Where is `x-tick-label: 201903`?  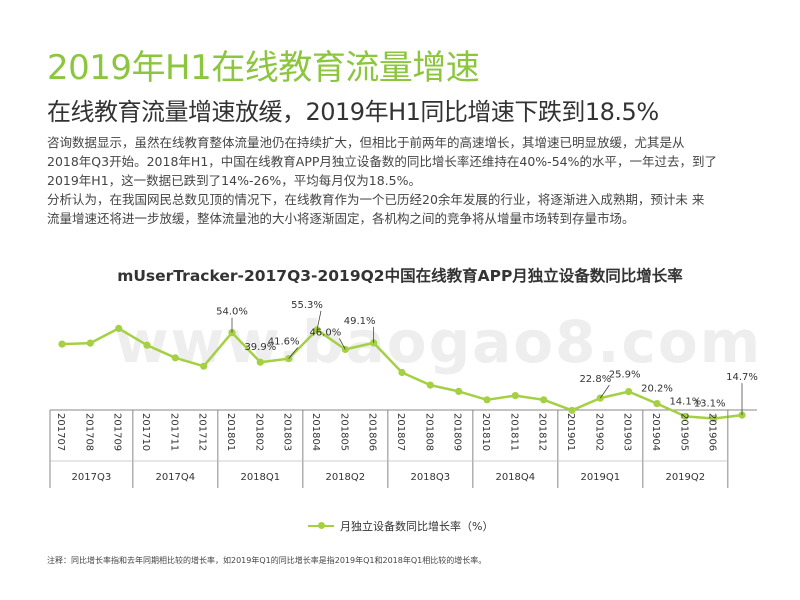
x-tick-label: 201903 is located at coordinates (627, 432).